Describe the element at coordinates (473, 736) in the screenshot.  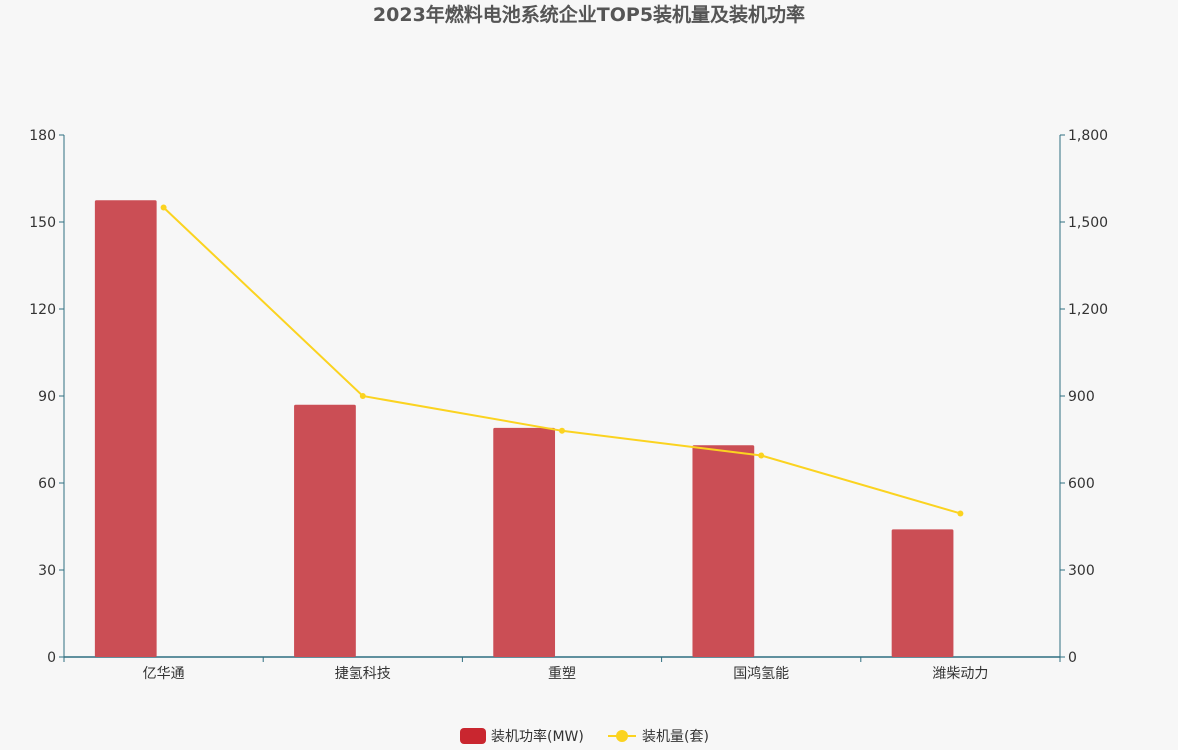
I see `legend-swatch-bar` at that location.